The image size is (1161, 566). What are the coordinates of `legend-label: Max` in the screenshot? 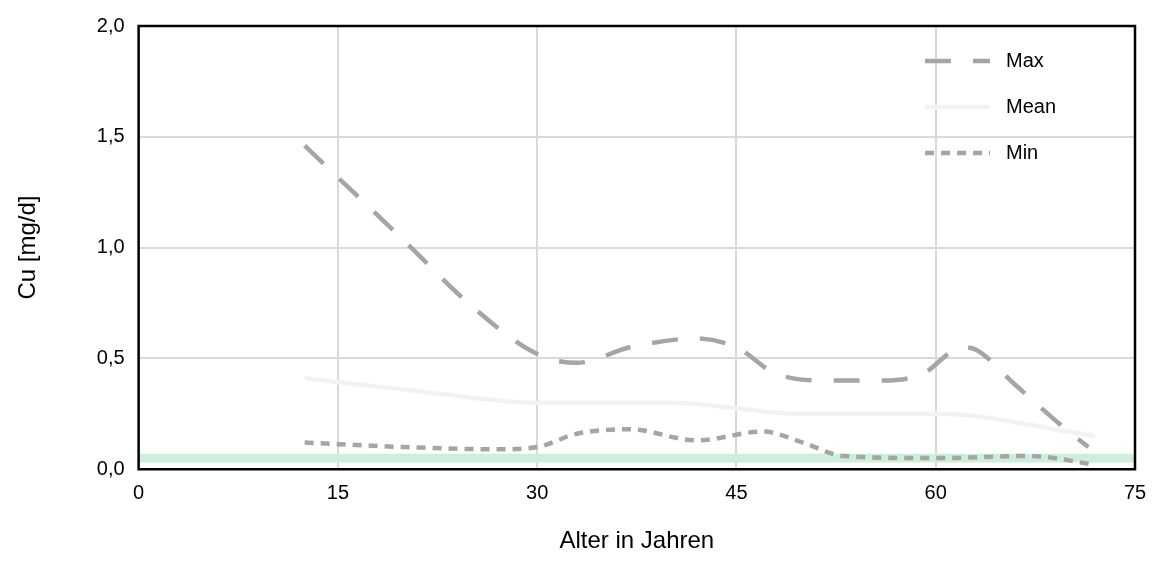 It's located at (1025, 59).